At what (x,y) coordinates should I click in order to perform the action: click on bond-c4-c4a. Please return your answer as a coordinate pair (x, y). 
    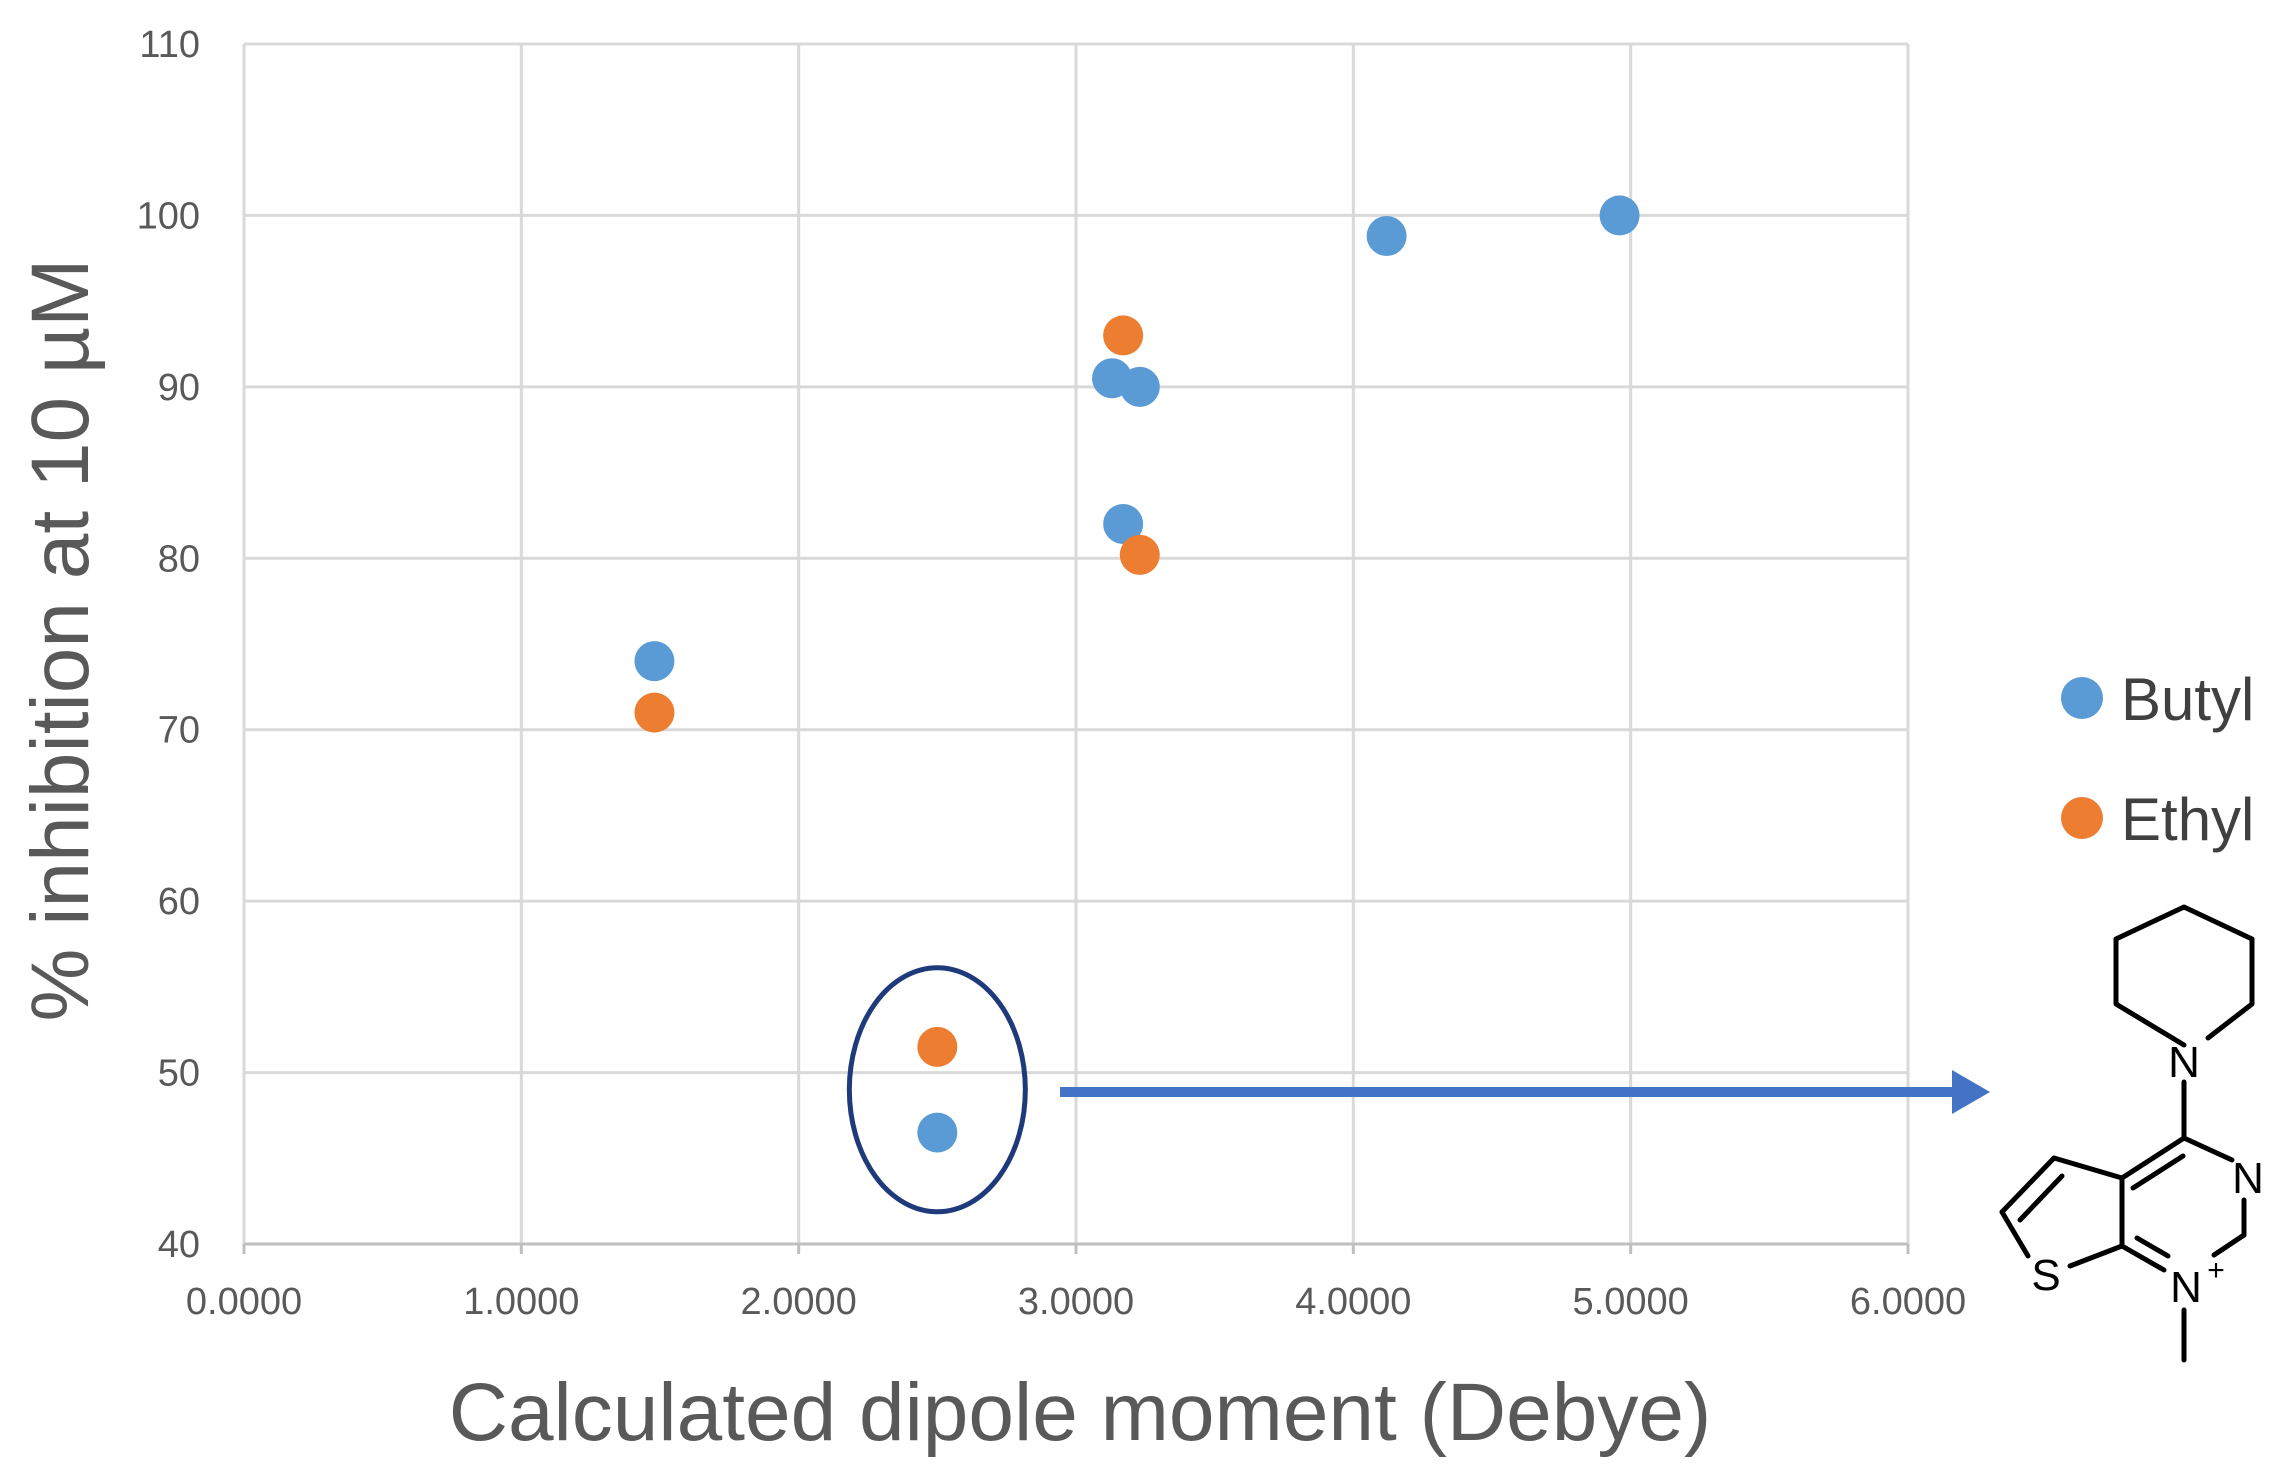
    Looking at the image, I should click on (2153, 1158).